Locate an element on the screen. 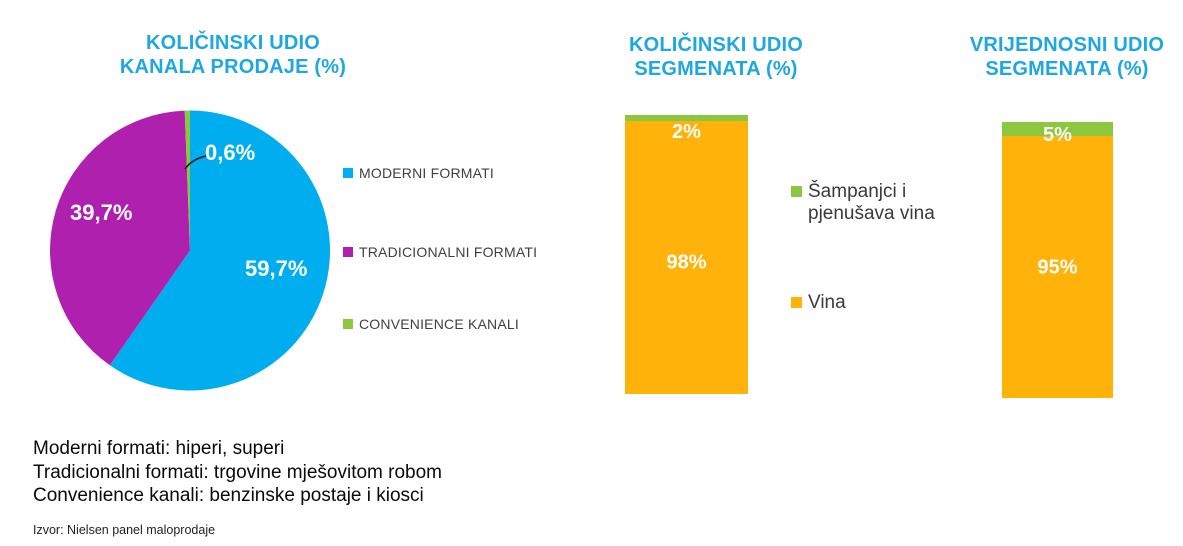 This screenshot has width=1183, height=546. bar1-chart-title-line1: KOLIČINSKI UDIO is located at coordinates (716, 45).